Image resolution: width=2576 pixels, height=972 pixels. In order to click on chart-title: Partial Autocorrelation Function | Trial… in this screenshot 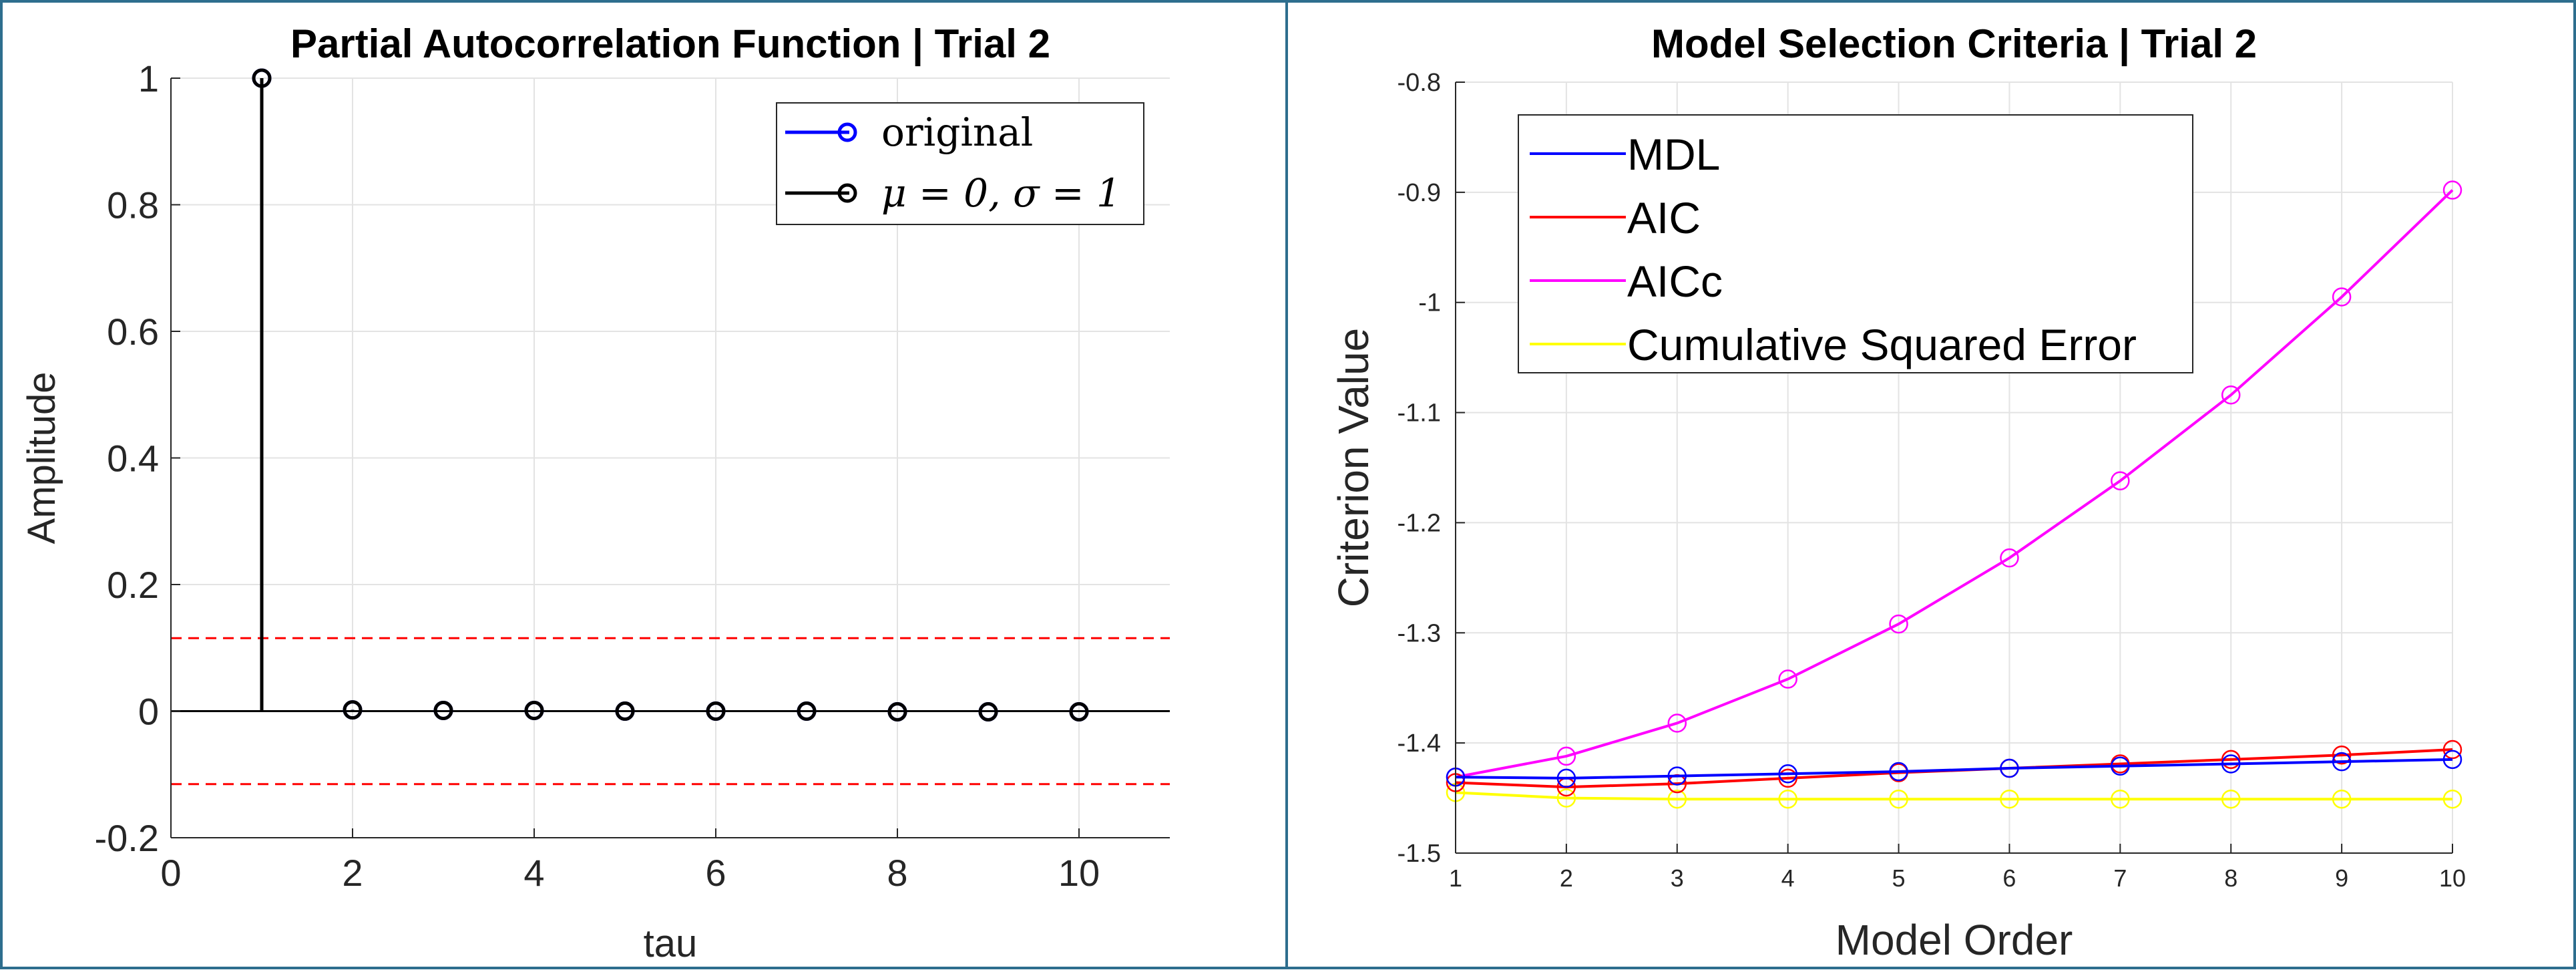, I will do `click(670, 44)`.